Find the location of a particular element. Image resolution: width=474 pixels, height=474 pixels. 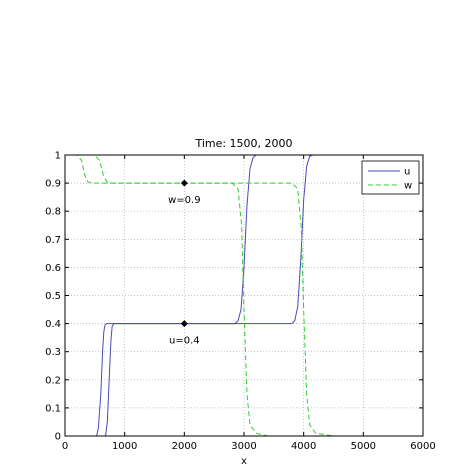

y-tick-label: 0.5 is located at coordinates (53, 296).